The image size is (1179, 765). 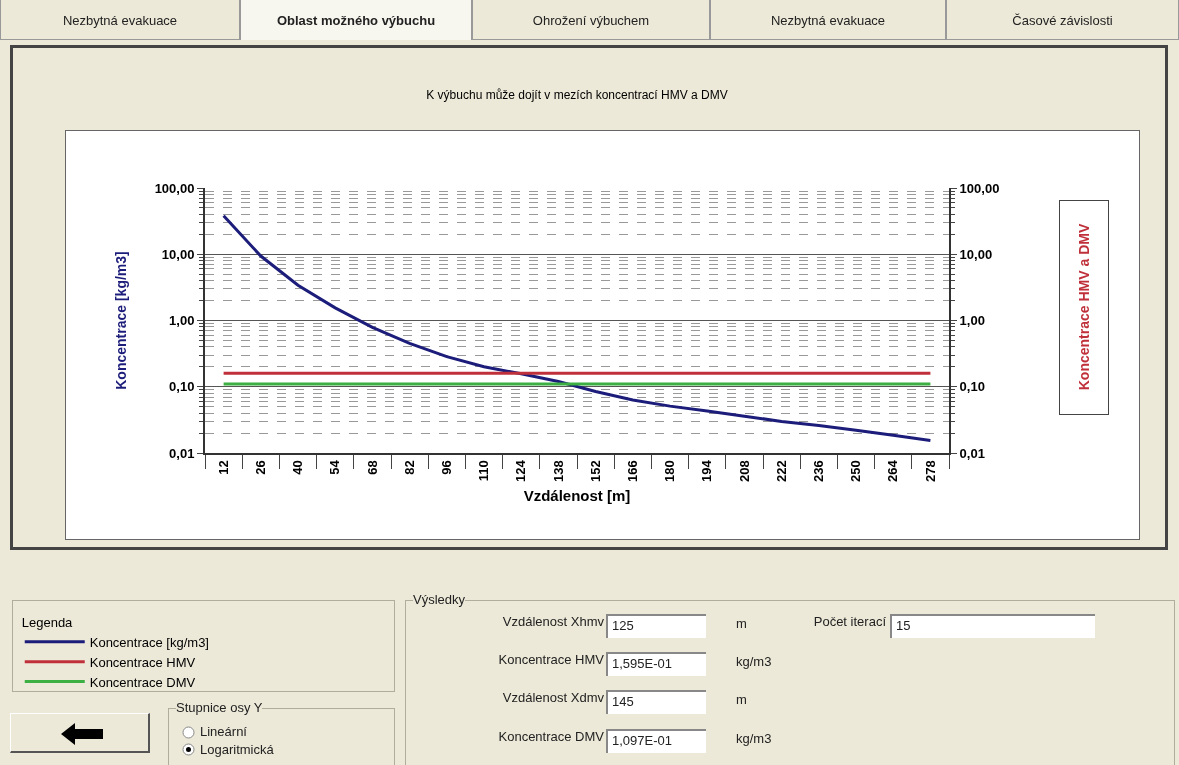 I want to click on x-tick-label: 180, so click(x=670, y=471).